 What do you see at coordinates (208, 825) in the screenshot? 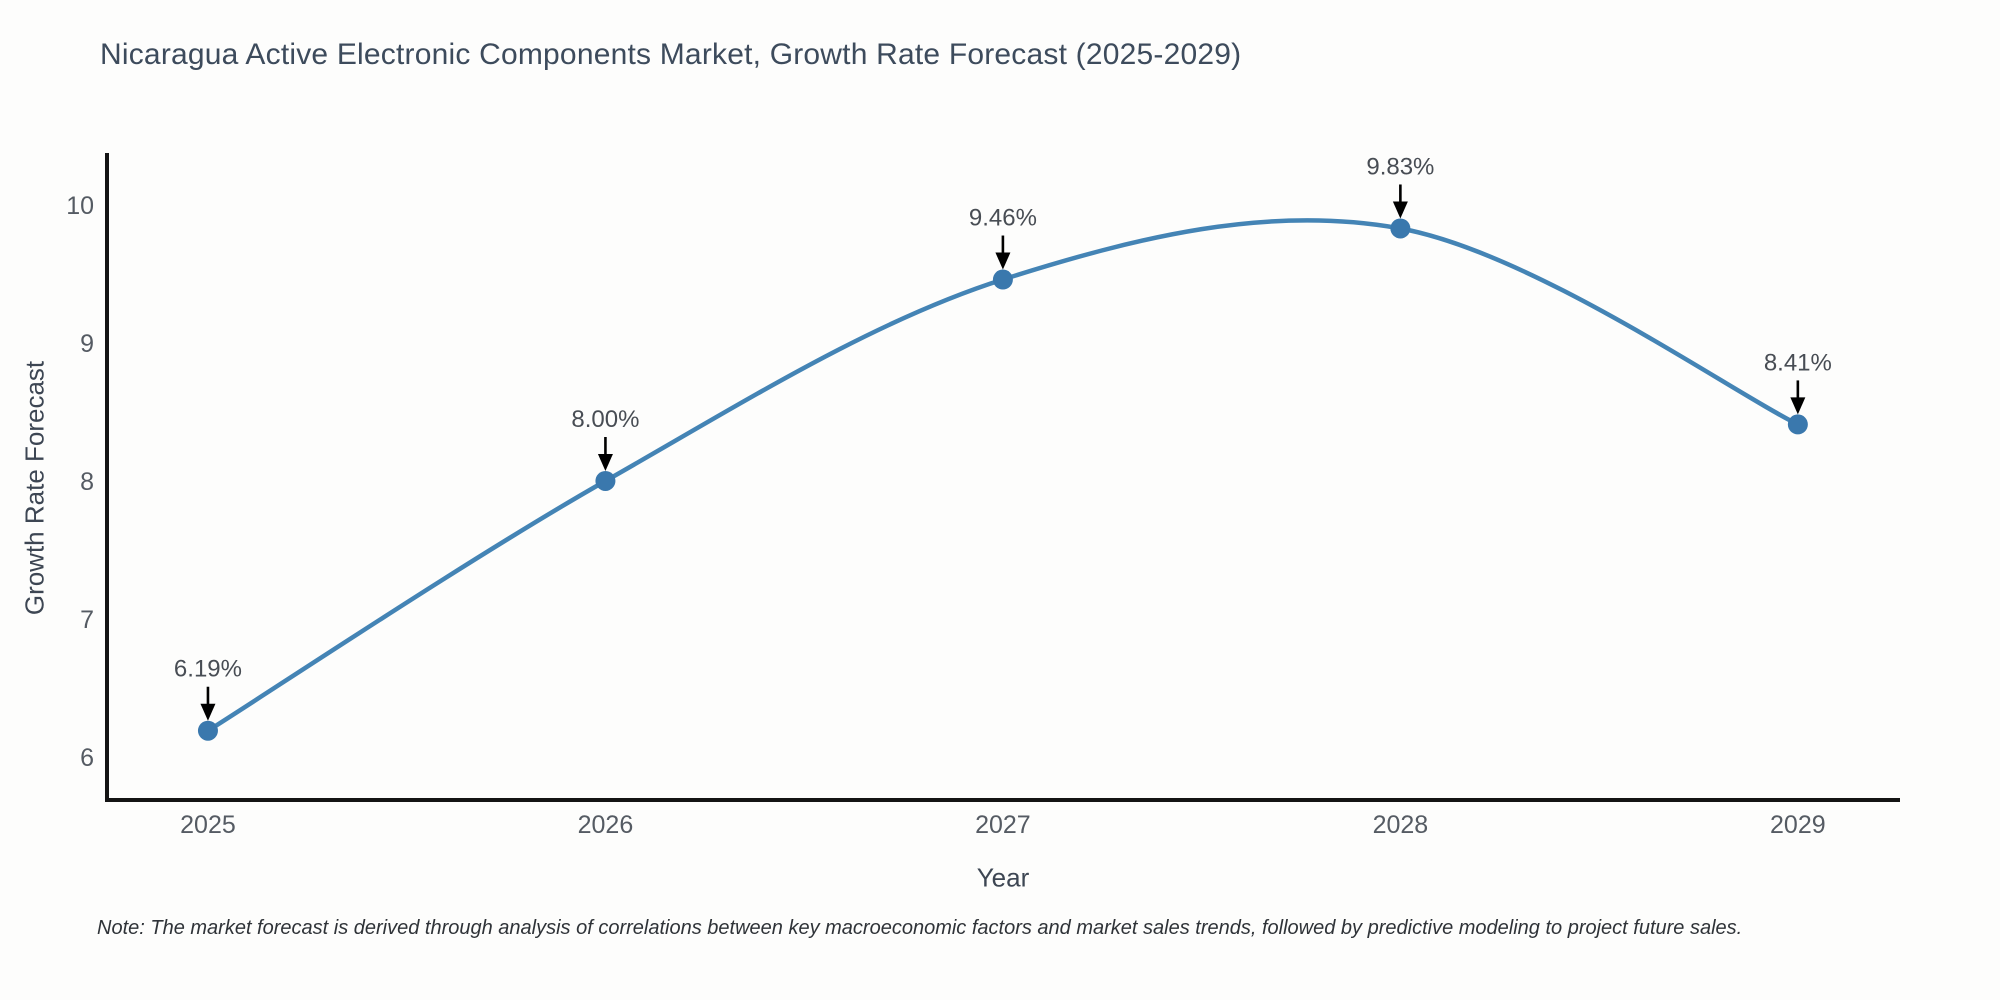
I see `x-tick-label: 2025` at bounding box center [208, 825].